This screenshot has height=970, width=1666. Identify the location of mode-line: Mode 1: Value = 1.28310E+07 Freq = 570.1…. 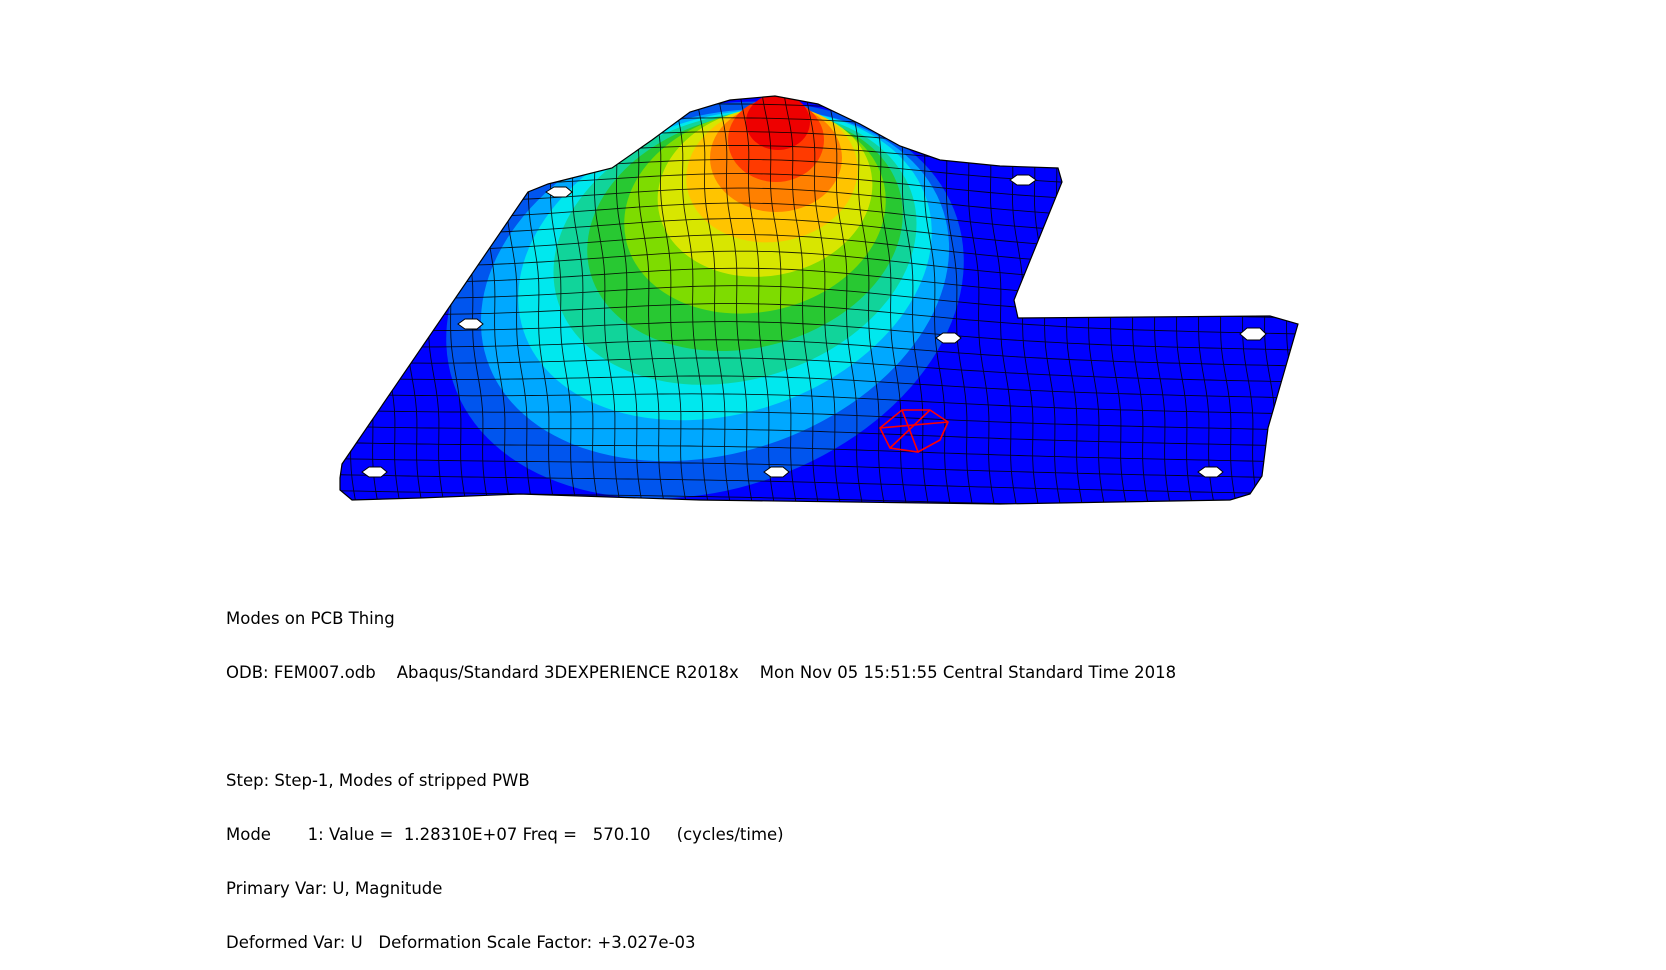
(505, 834).